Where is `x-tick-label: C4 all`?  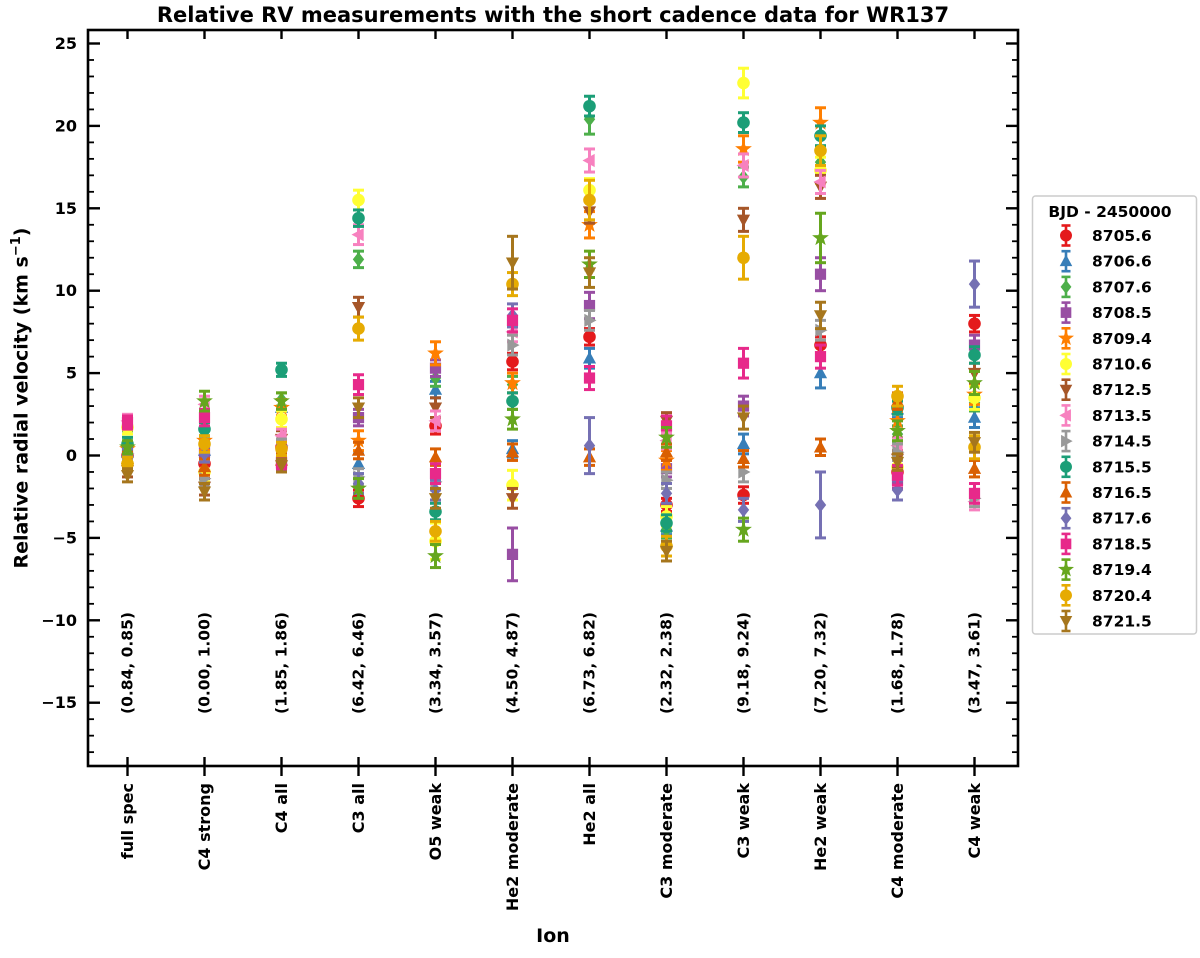 x-tick-label: C4 all is located at coordinates (281, 808).